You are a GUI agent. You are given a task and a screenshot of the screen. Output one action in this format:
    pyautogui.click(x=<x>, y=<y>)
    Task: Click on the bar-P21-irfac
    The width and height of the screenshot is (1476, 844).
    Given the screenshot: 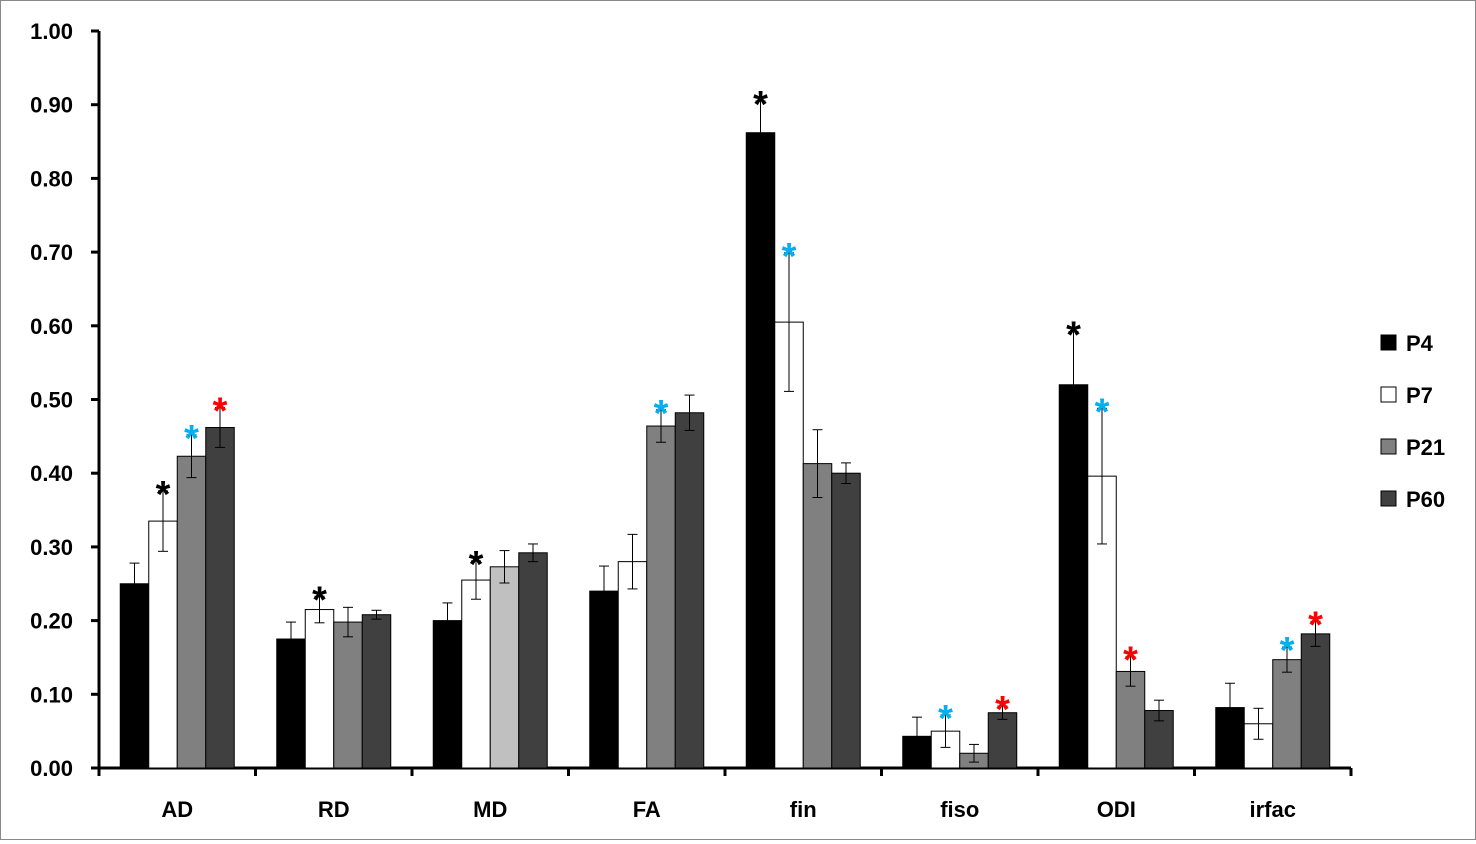 What is the action you would take?
    pyautogui.click(x=1287, y=714)
    